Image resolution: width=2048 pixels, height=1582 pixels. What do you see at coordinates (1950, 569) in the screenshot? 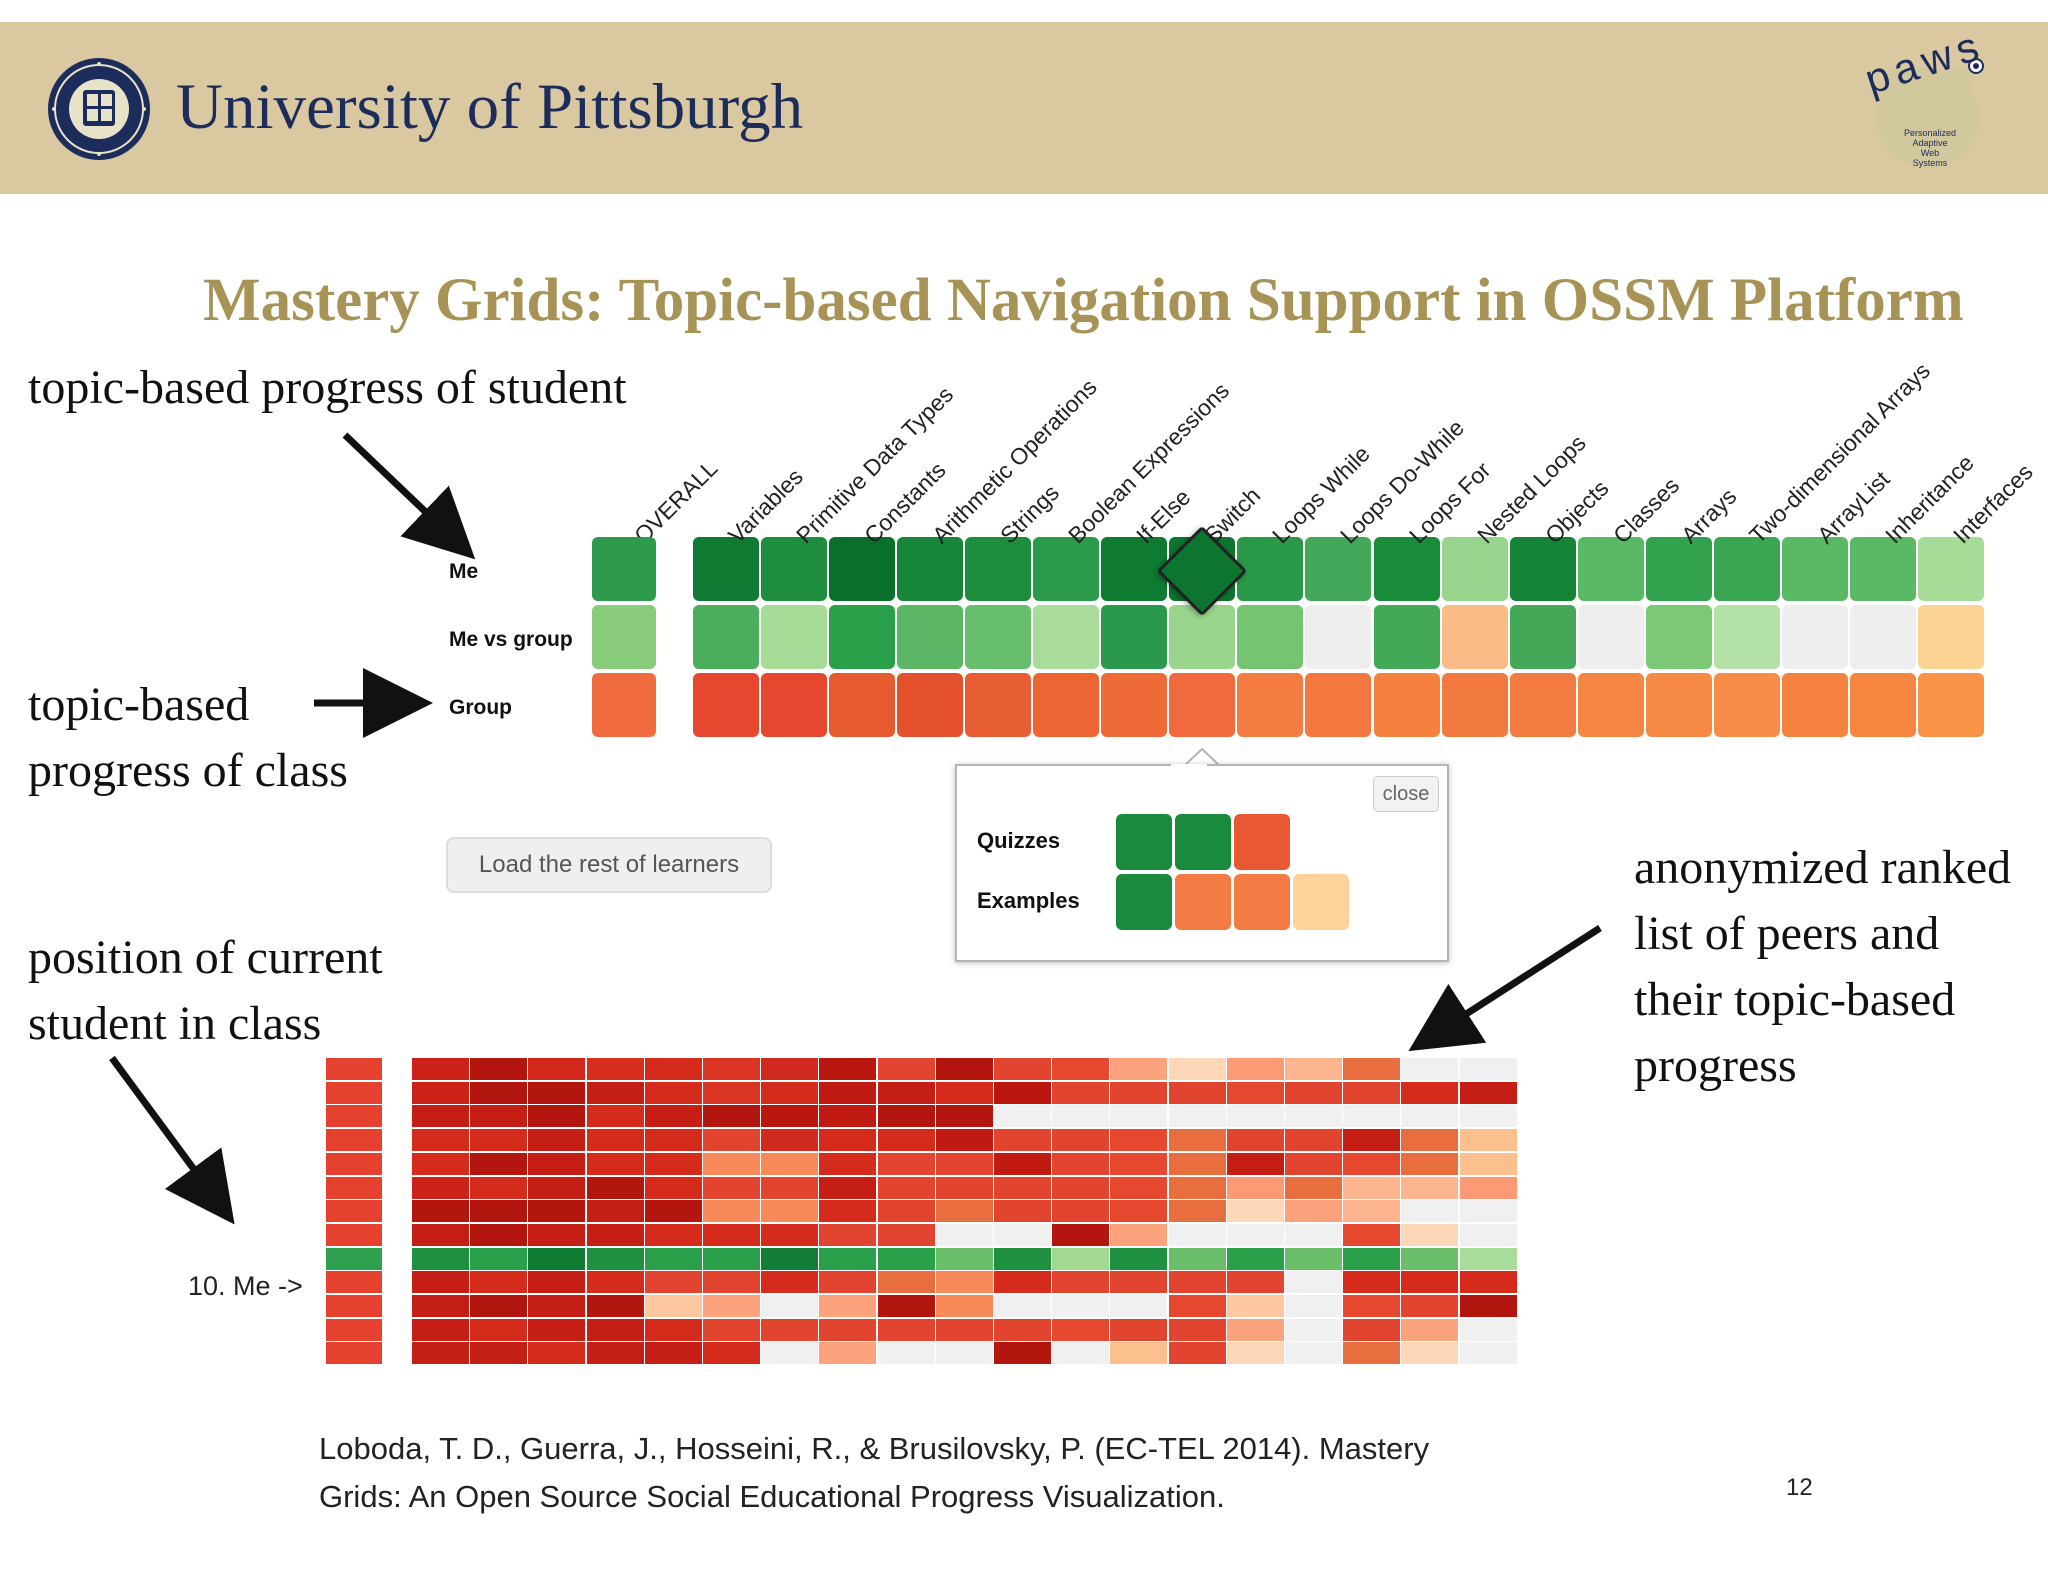
I see `cell-me-interfaces` at bounding box center [1950, 569].